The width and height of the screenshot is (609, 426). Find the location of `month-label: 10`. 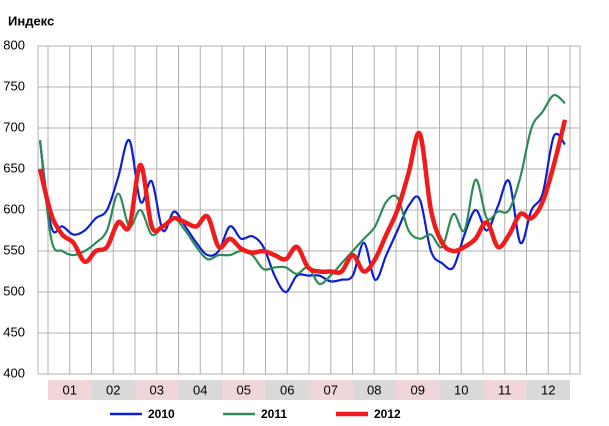

month-label: 10 is located at coordinates (461, 389).